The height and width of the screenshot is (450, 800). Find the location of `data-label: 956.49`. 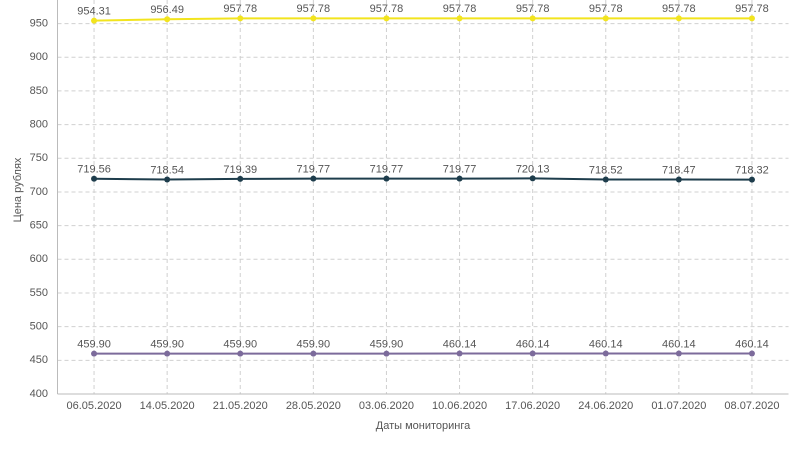

data-label: 956.49 is located at coordinates (167, 10).